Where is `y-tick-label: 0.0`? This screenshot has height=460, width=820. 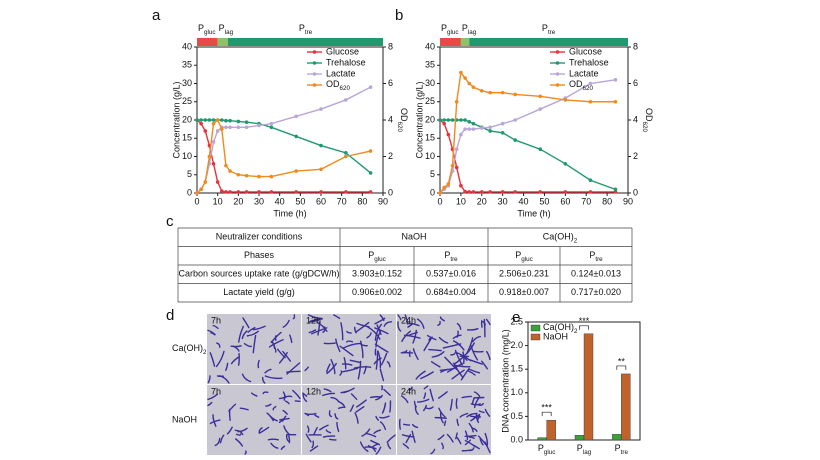
y-tick-label: 0.0 is located at coordinates (516, 439).